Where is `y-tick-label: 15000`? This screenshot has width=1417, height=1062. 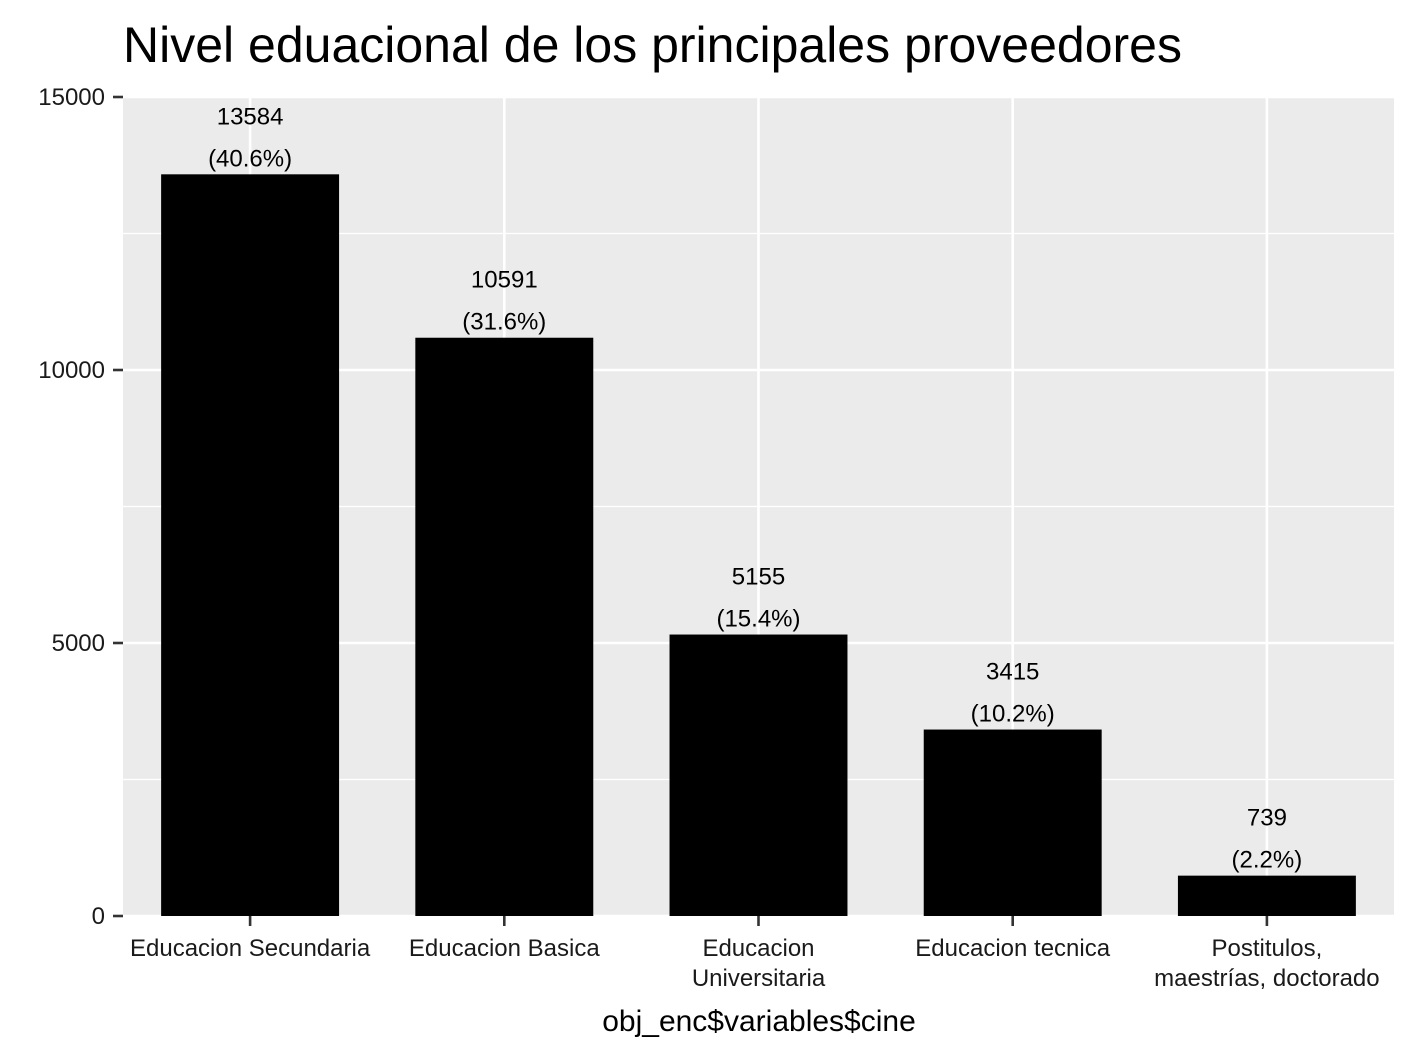
y-tick-label: 15000 is located at coordinates (71, 97).